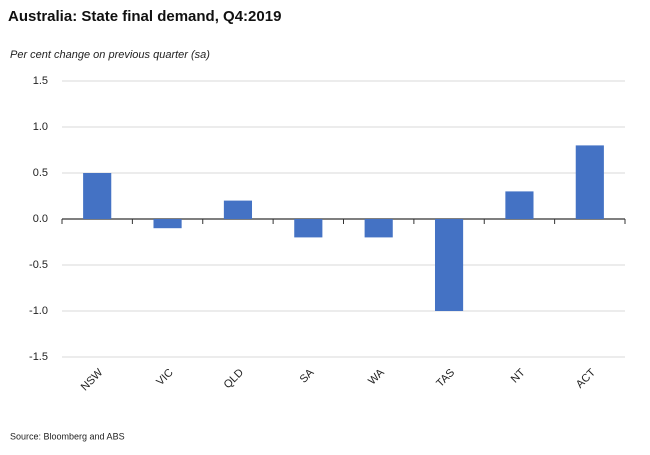 This screenshot has height=455, width=650. What do you see at coordinates (110, 55) in the screenshot?
I see `chart-subtitle: Per cent change on previous quarter (sa)` at bounding box center [110, 55].